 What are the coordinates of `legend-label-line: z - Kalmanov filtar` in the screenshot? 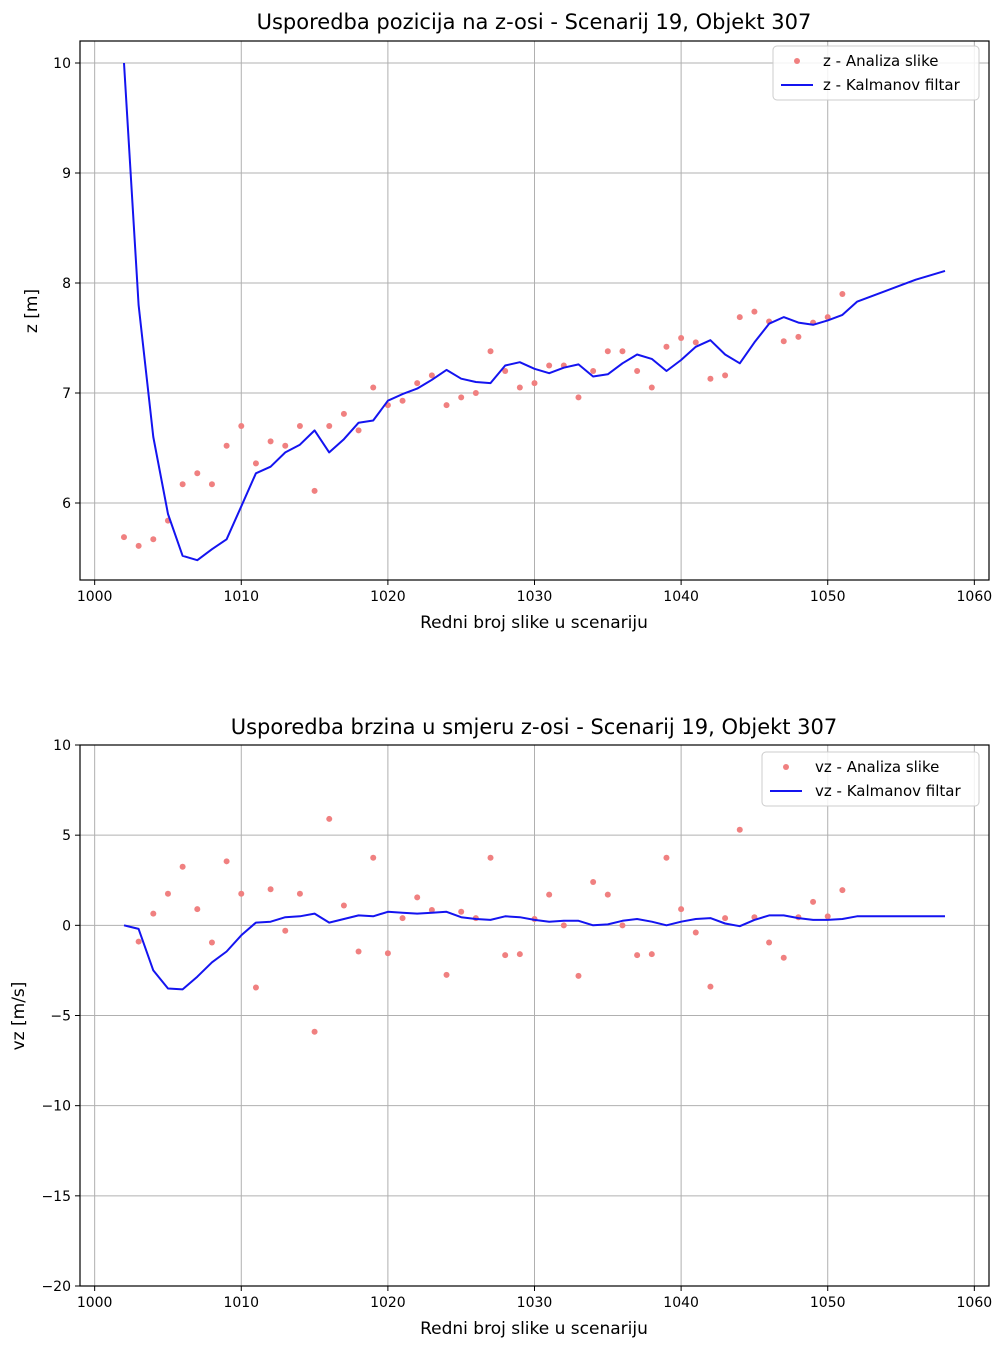 It's located at (892, 85).